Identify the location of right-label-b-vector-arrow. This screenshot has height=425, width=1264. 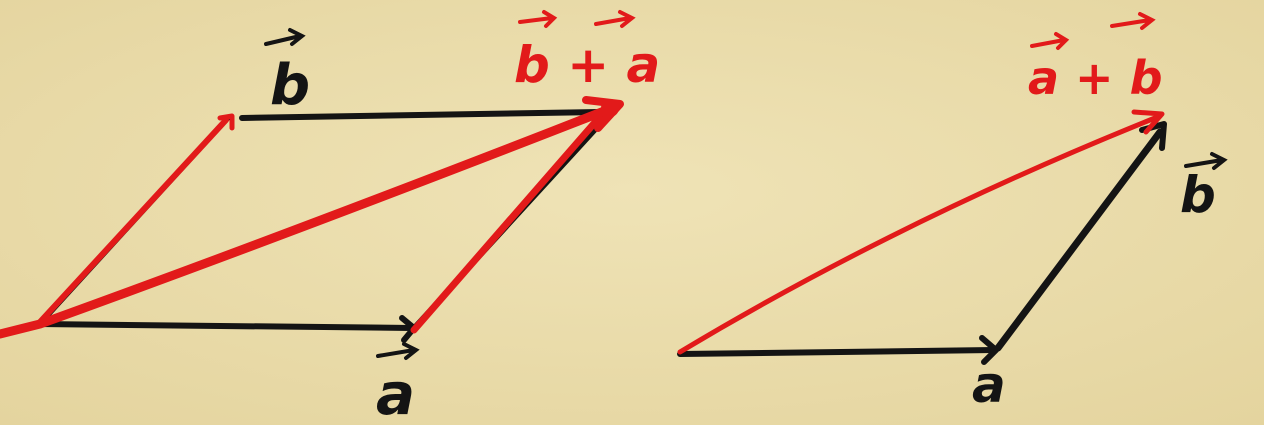
(1206, 161).